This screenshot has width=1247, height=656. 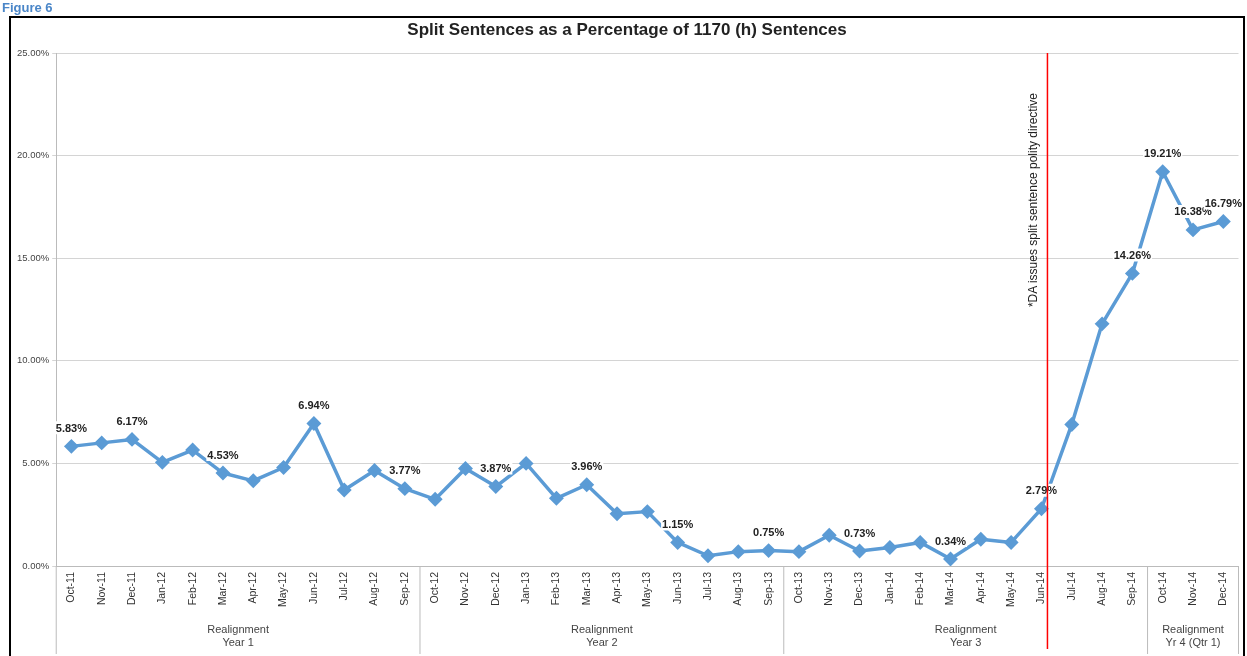 I want to click on data-label: 6.94%, so click(x=314, y=405).